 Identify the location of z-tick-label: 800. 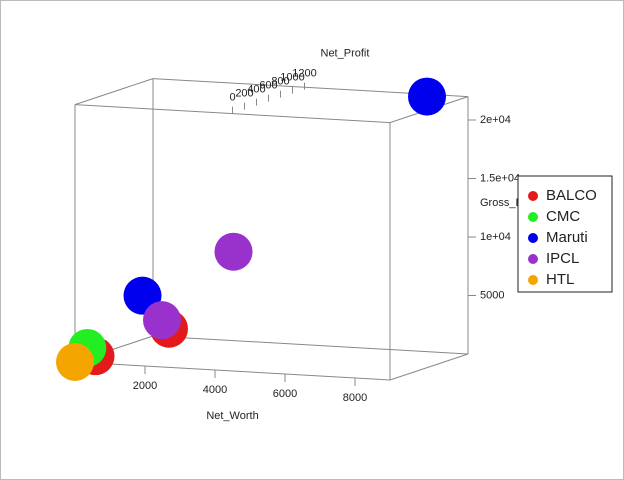
(280, 82).